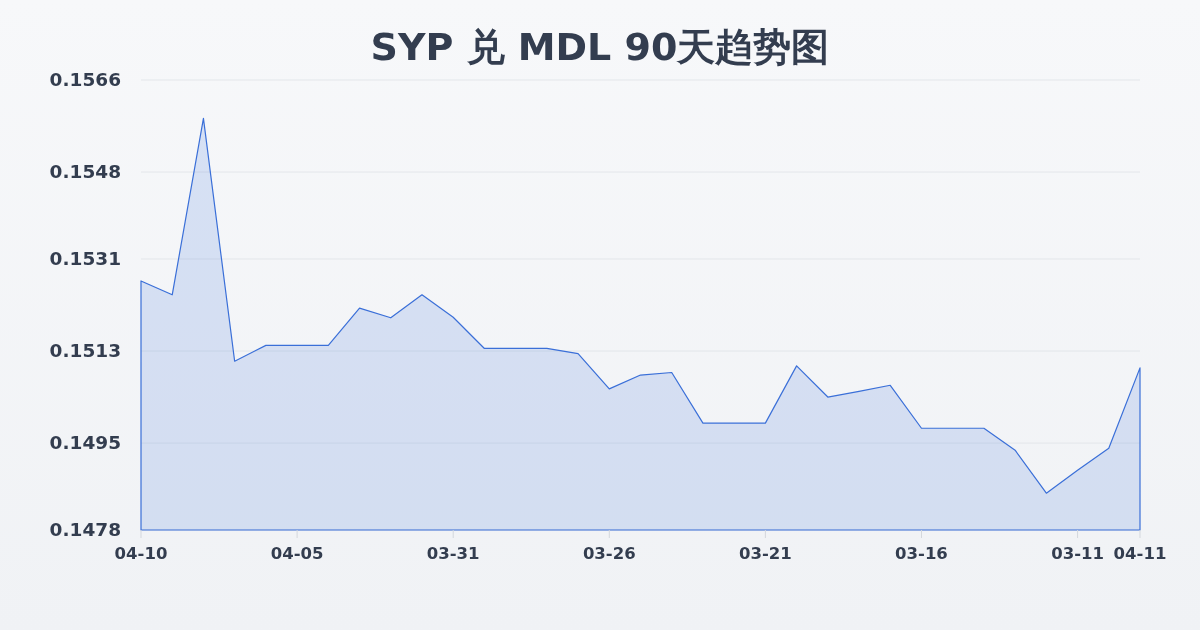 Image resolution: width=1200 pixels, height=630 pixels. I want to click on chart-title: SYP 兑 MDL 90天趋势图, so click(600, 47).